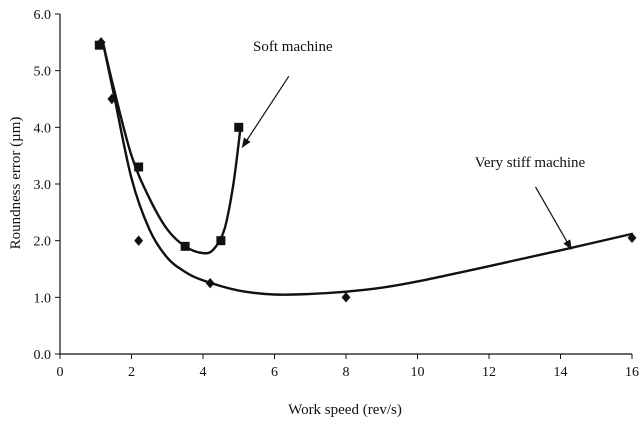  I want to click on x-tick-label: 10, so click(418, 372).